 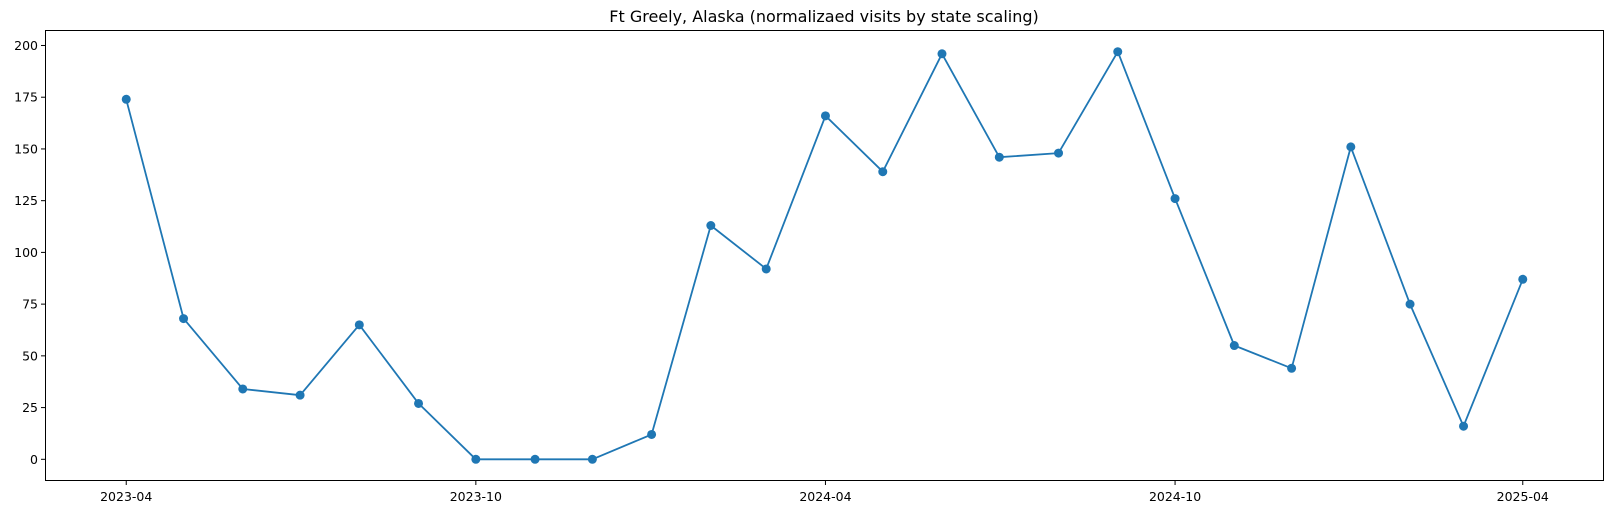 I want to click on y-tick-label: 200, so click(x=26, y=45).